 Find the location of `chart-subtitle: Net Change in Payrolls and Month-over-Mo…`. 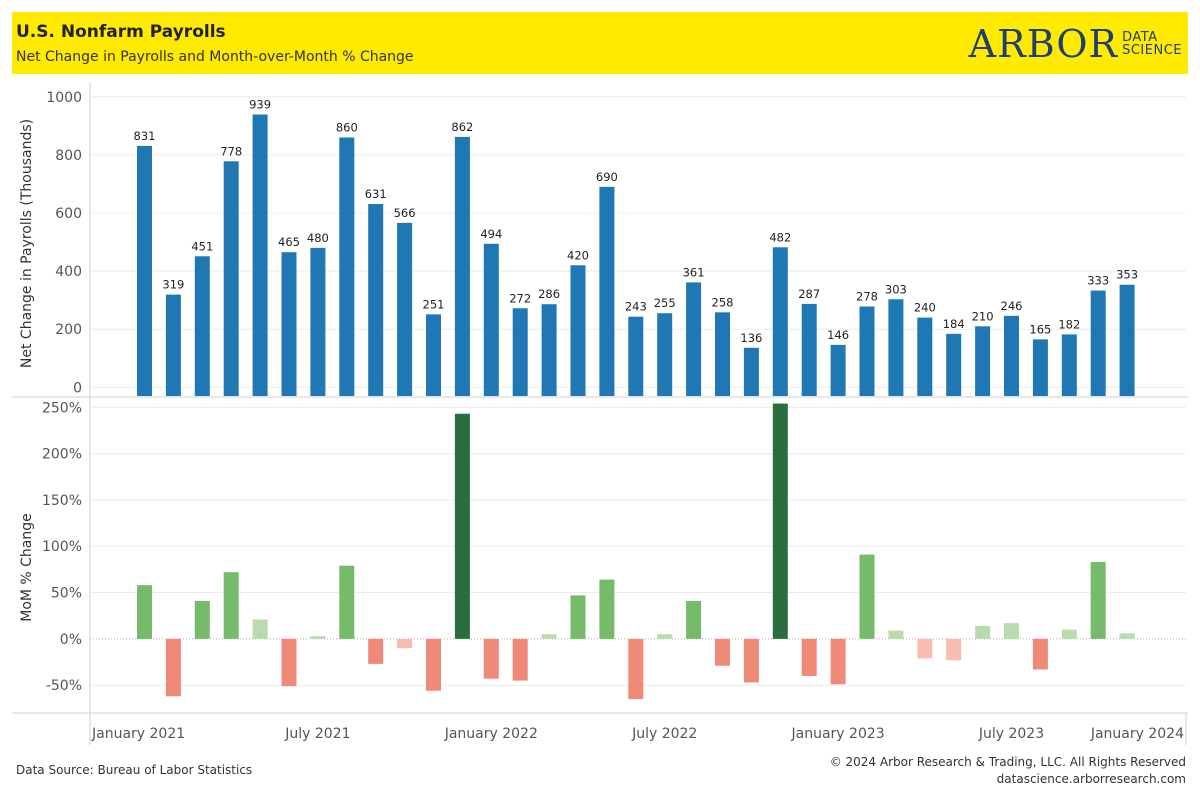

chart-subtitle: Net Change in Payrolls and Month-over-Mo… is located at coordinates (215, 57).